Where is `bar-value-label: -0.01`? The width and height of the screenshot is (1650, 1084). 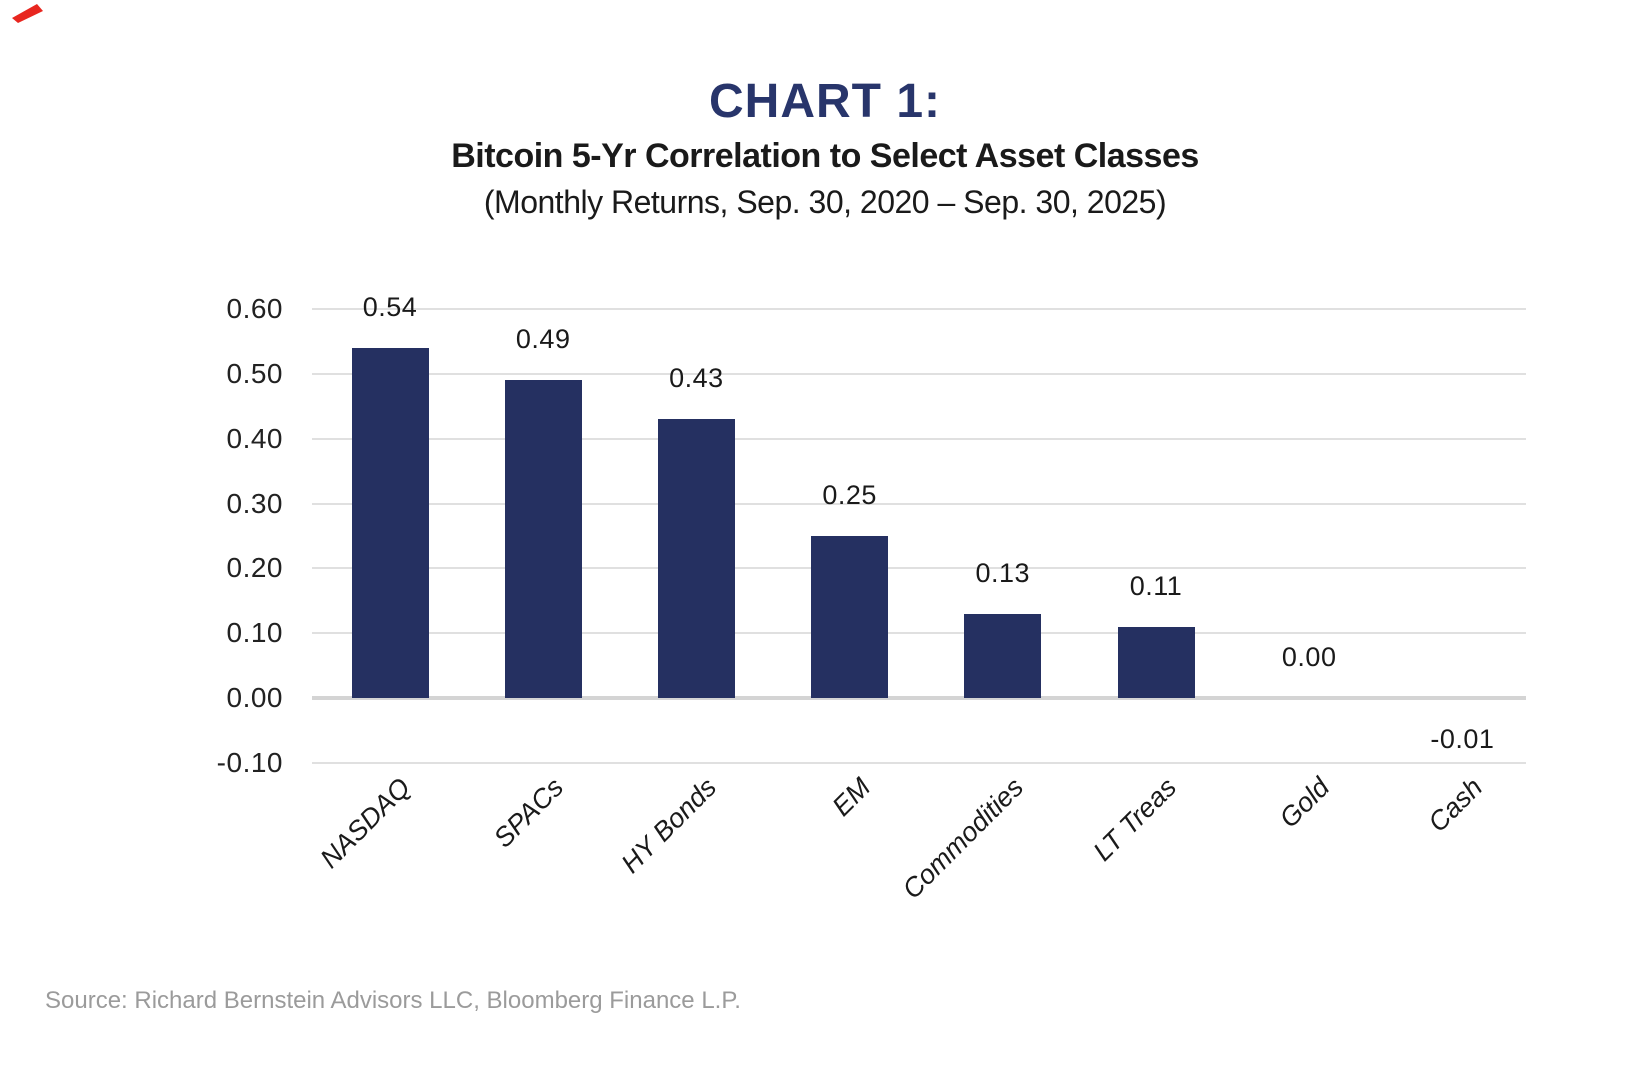
bar-value-label: -0.01 is located at coordinates (1462, 739).